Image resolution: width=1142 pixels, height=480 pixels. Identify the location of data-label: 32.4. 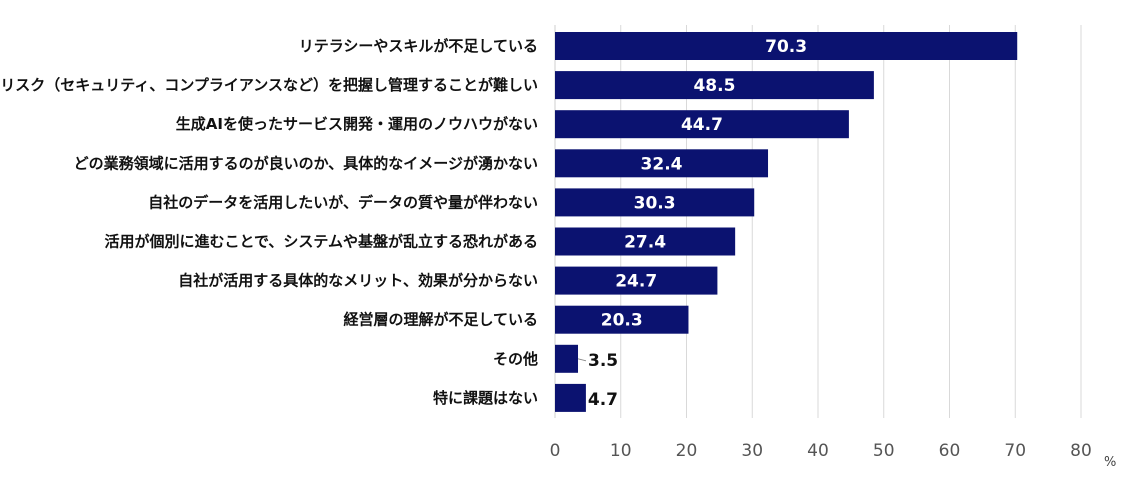
(662, 164).